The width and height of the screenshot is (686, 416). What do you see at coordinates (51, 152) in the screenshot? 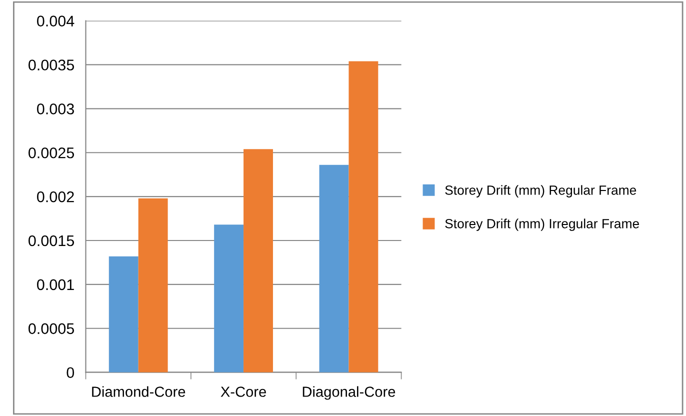
I see `y-tick-label: 0.0025` at bounding box center [51, 152].